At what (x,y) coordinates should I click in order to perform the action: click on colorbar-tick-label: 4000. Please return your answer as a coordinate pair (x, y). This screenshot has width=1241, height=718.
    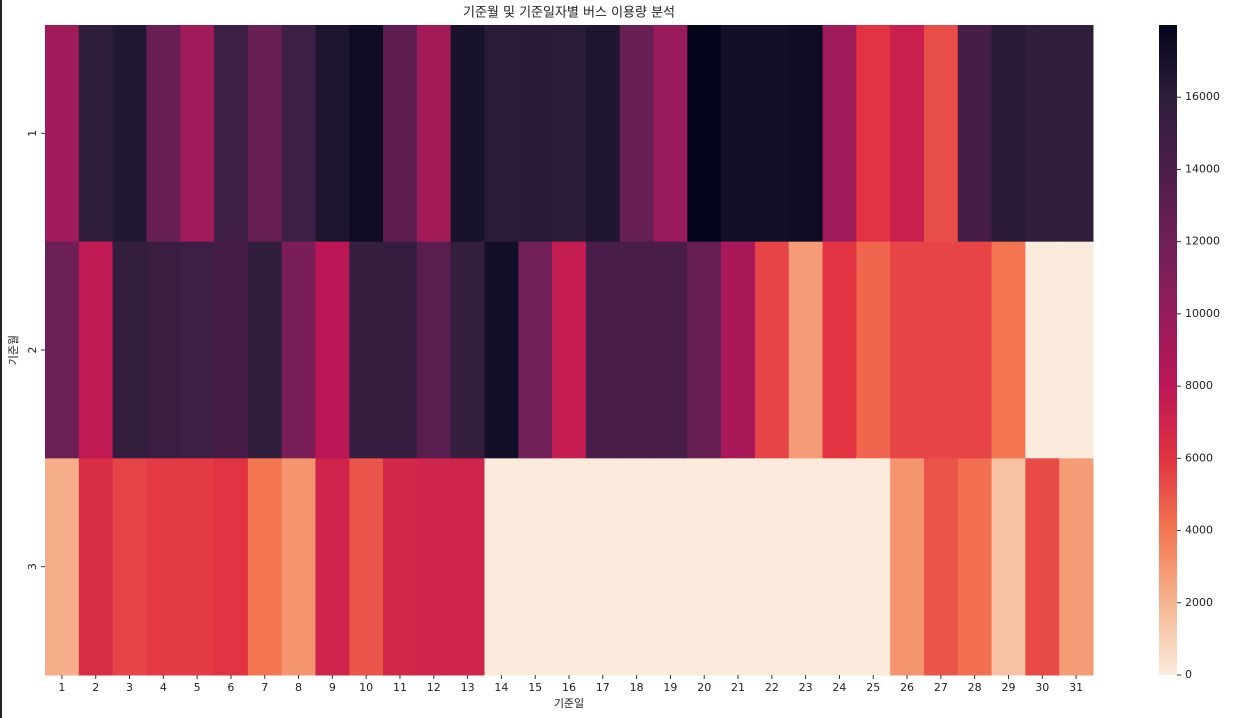
    Looking at the image, I should click on (1199, 530).